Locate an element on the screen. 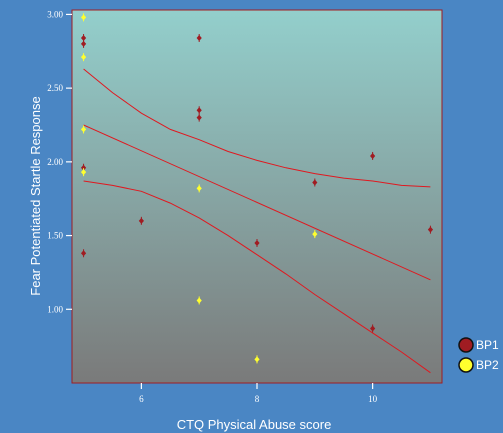 The image size is (503, 433). y-tick-label: 3.00 is located at coordinates (55, 14).